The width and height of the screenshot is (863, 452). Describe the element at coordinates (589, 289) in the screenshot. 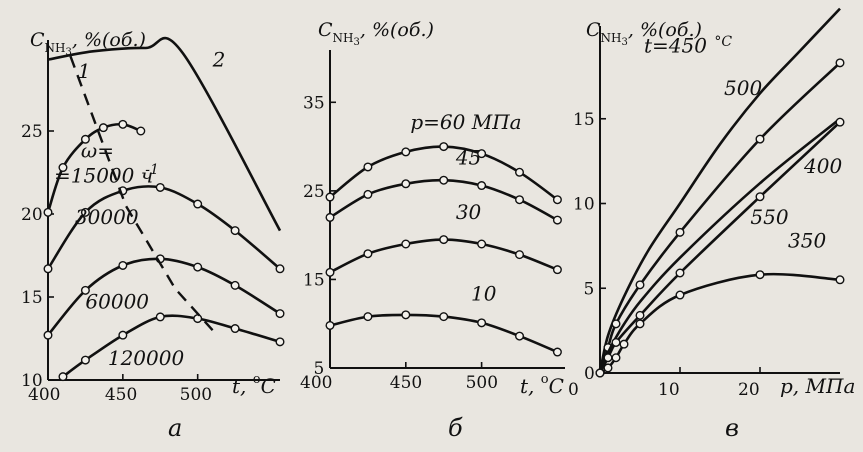

I see `panel-c-ytick-label: 5` at that location.